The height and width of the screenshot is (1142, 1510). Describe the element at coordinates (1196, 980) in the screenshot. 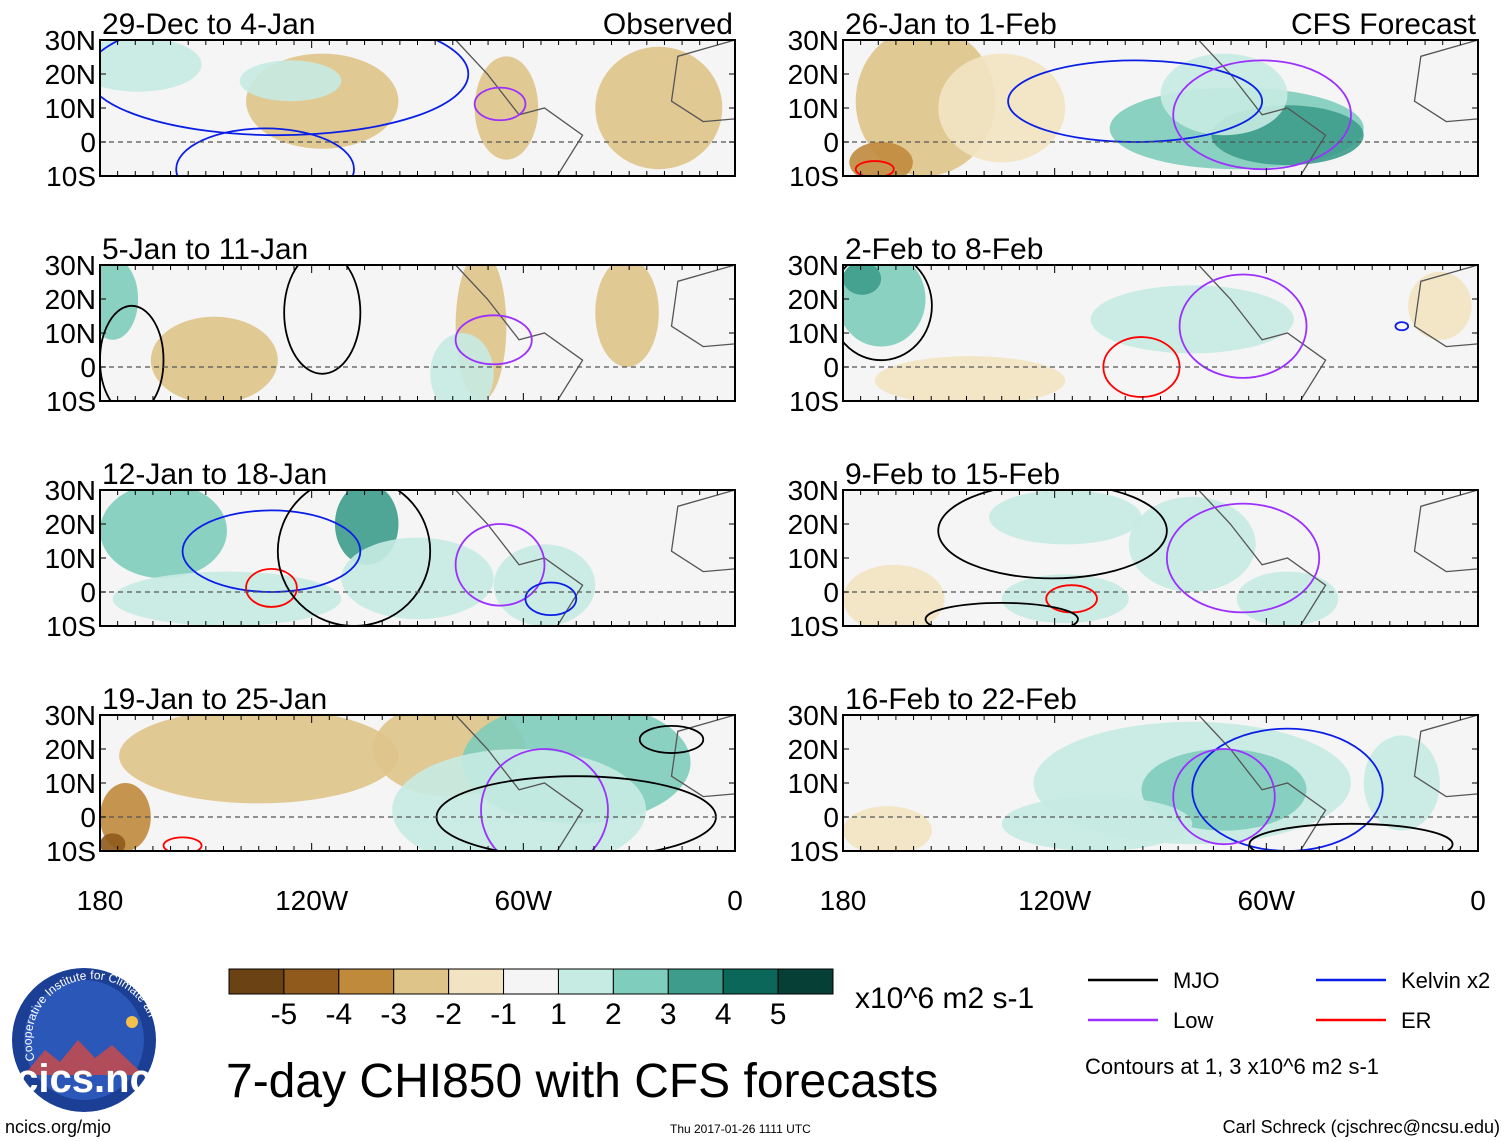

I see `legend-label: MJO` at that location.